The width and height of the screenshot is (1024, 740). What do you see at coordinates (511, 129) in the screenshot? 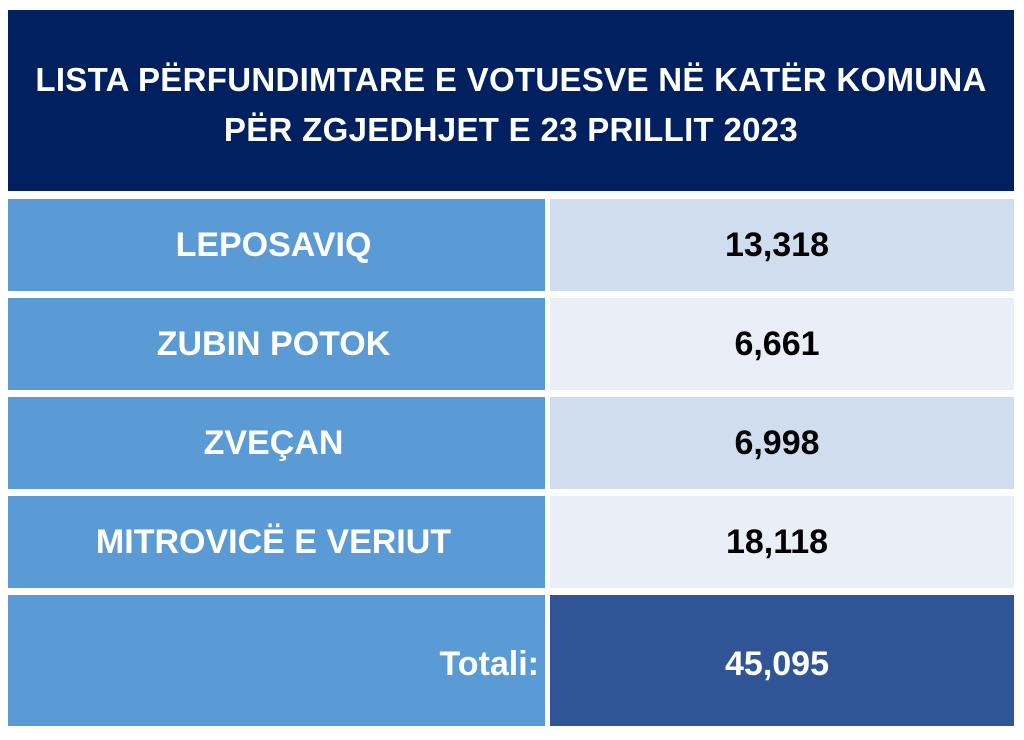
I see `title-line-2: PËR ZGJEDHJET E 23 PRILLIT 2023` at bounding box center [511, 129].